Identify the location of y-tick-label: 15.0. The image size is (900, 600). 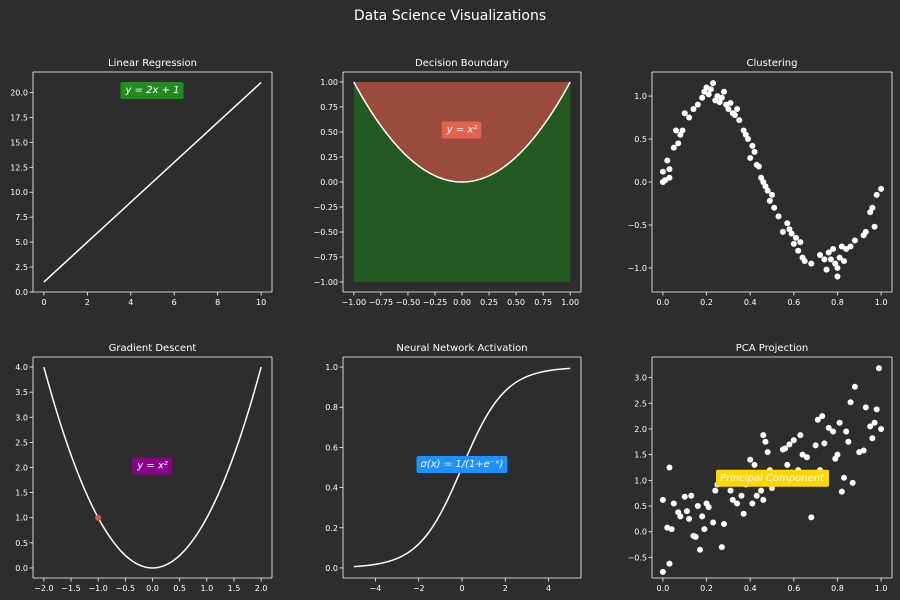
(19, 142).